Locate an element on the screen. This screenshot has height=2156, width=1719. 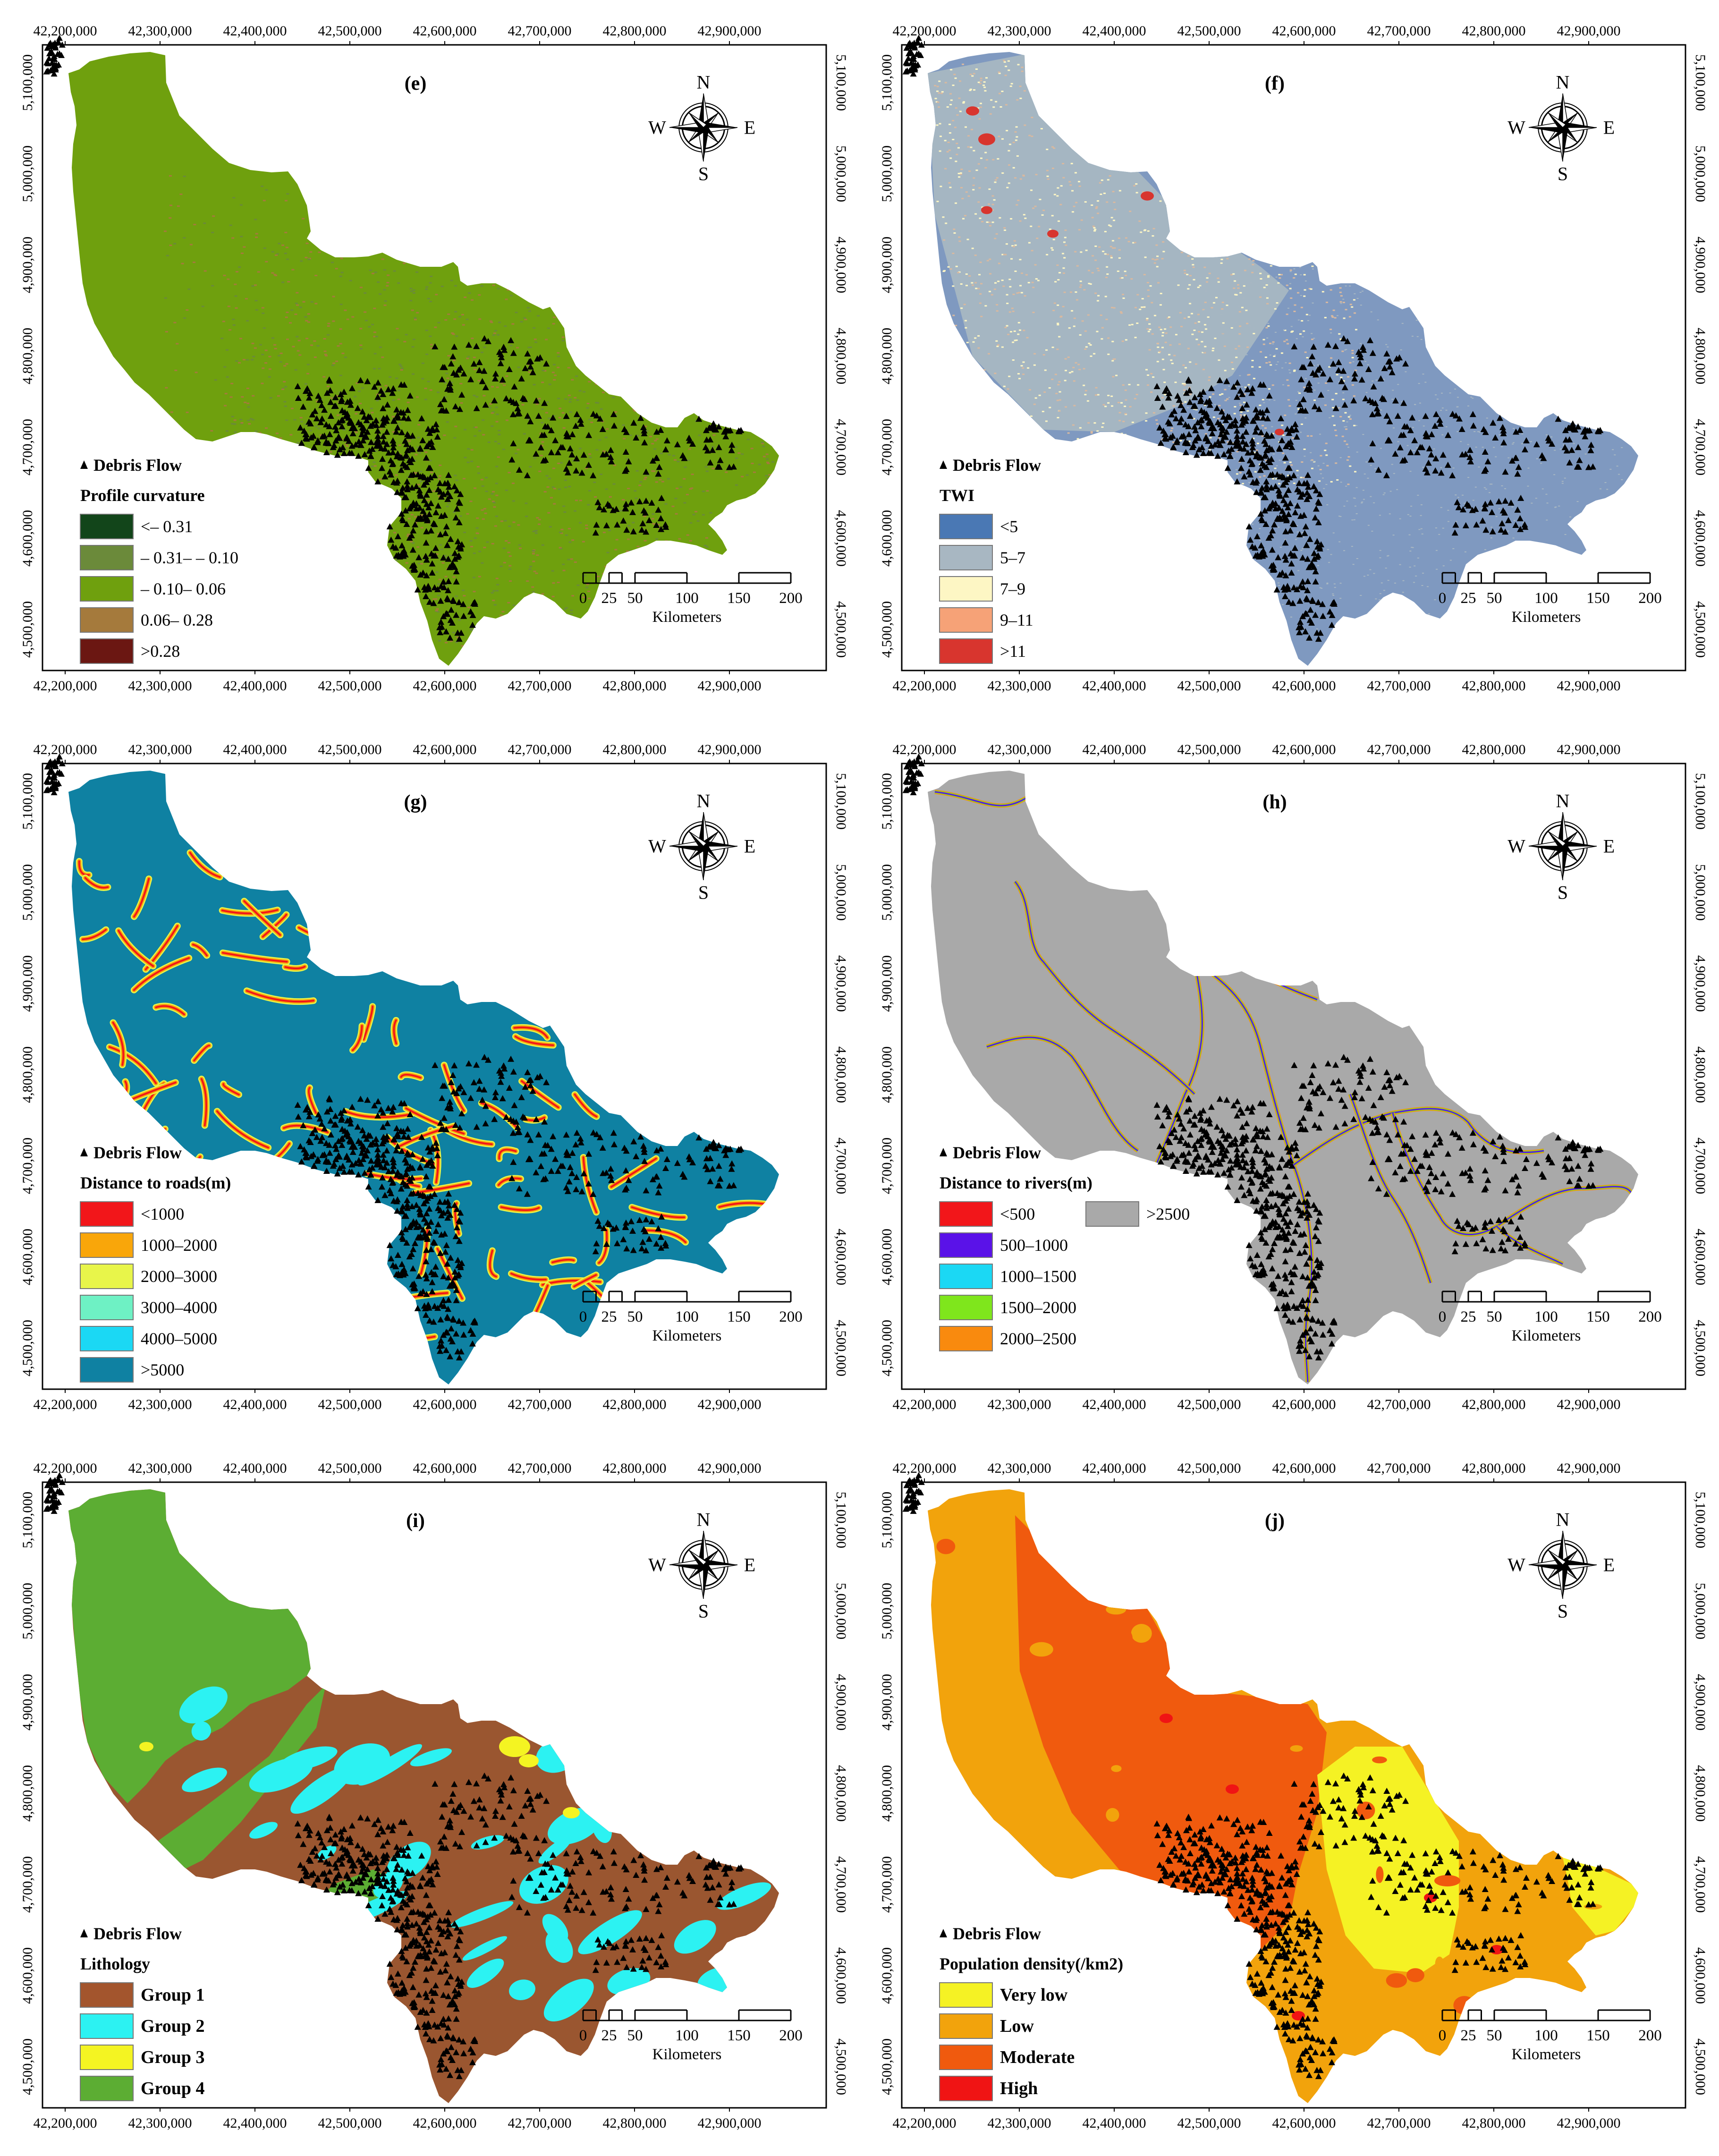
x-tick-label-bottom: 42,400,000 is located at coordinates (1114, 686).